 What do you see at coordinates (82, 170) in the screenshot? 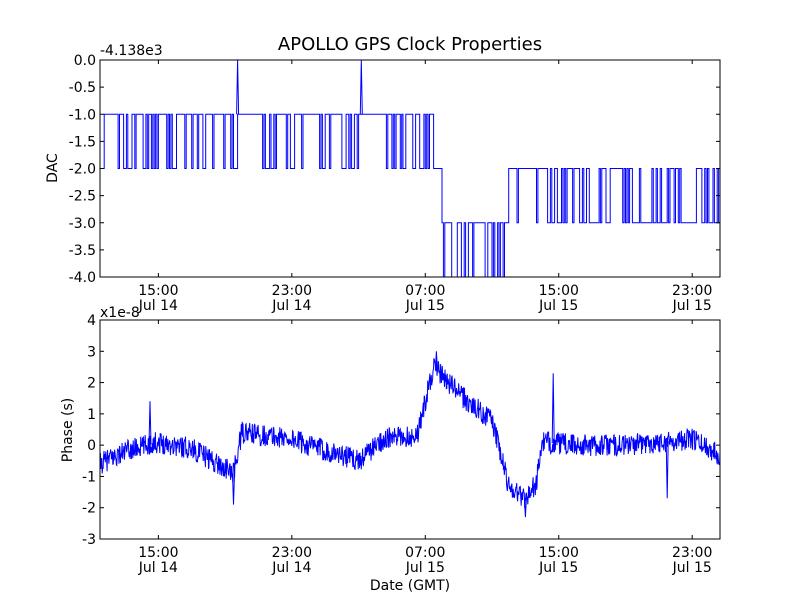
I see `dac-y-tick-label: -2.0` at bounding box center [82, 170].